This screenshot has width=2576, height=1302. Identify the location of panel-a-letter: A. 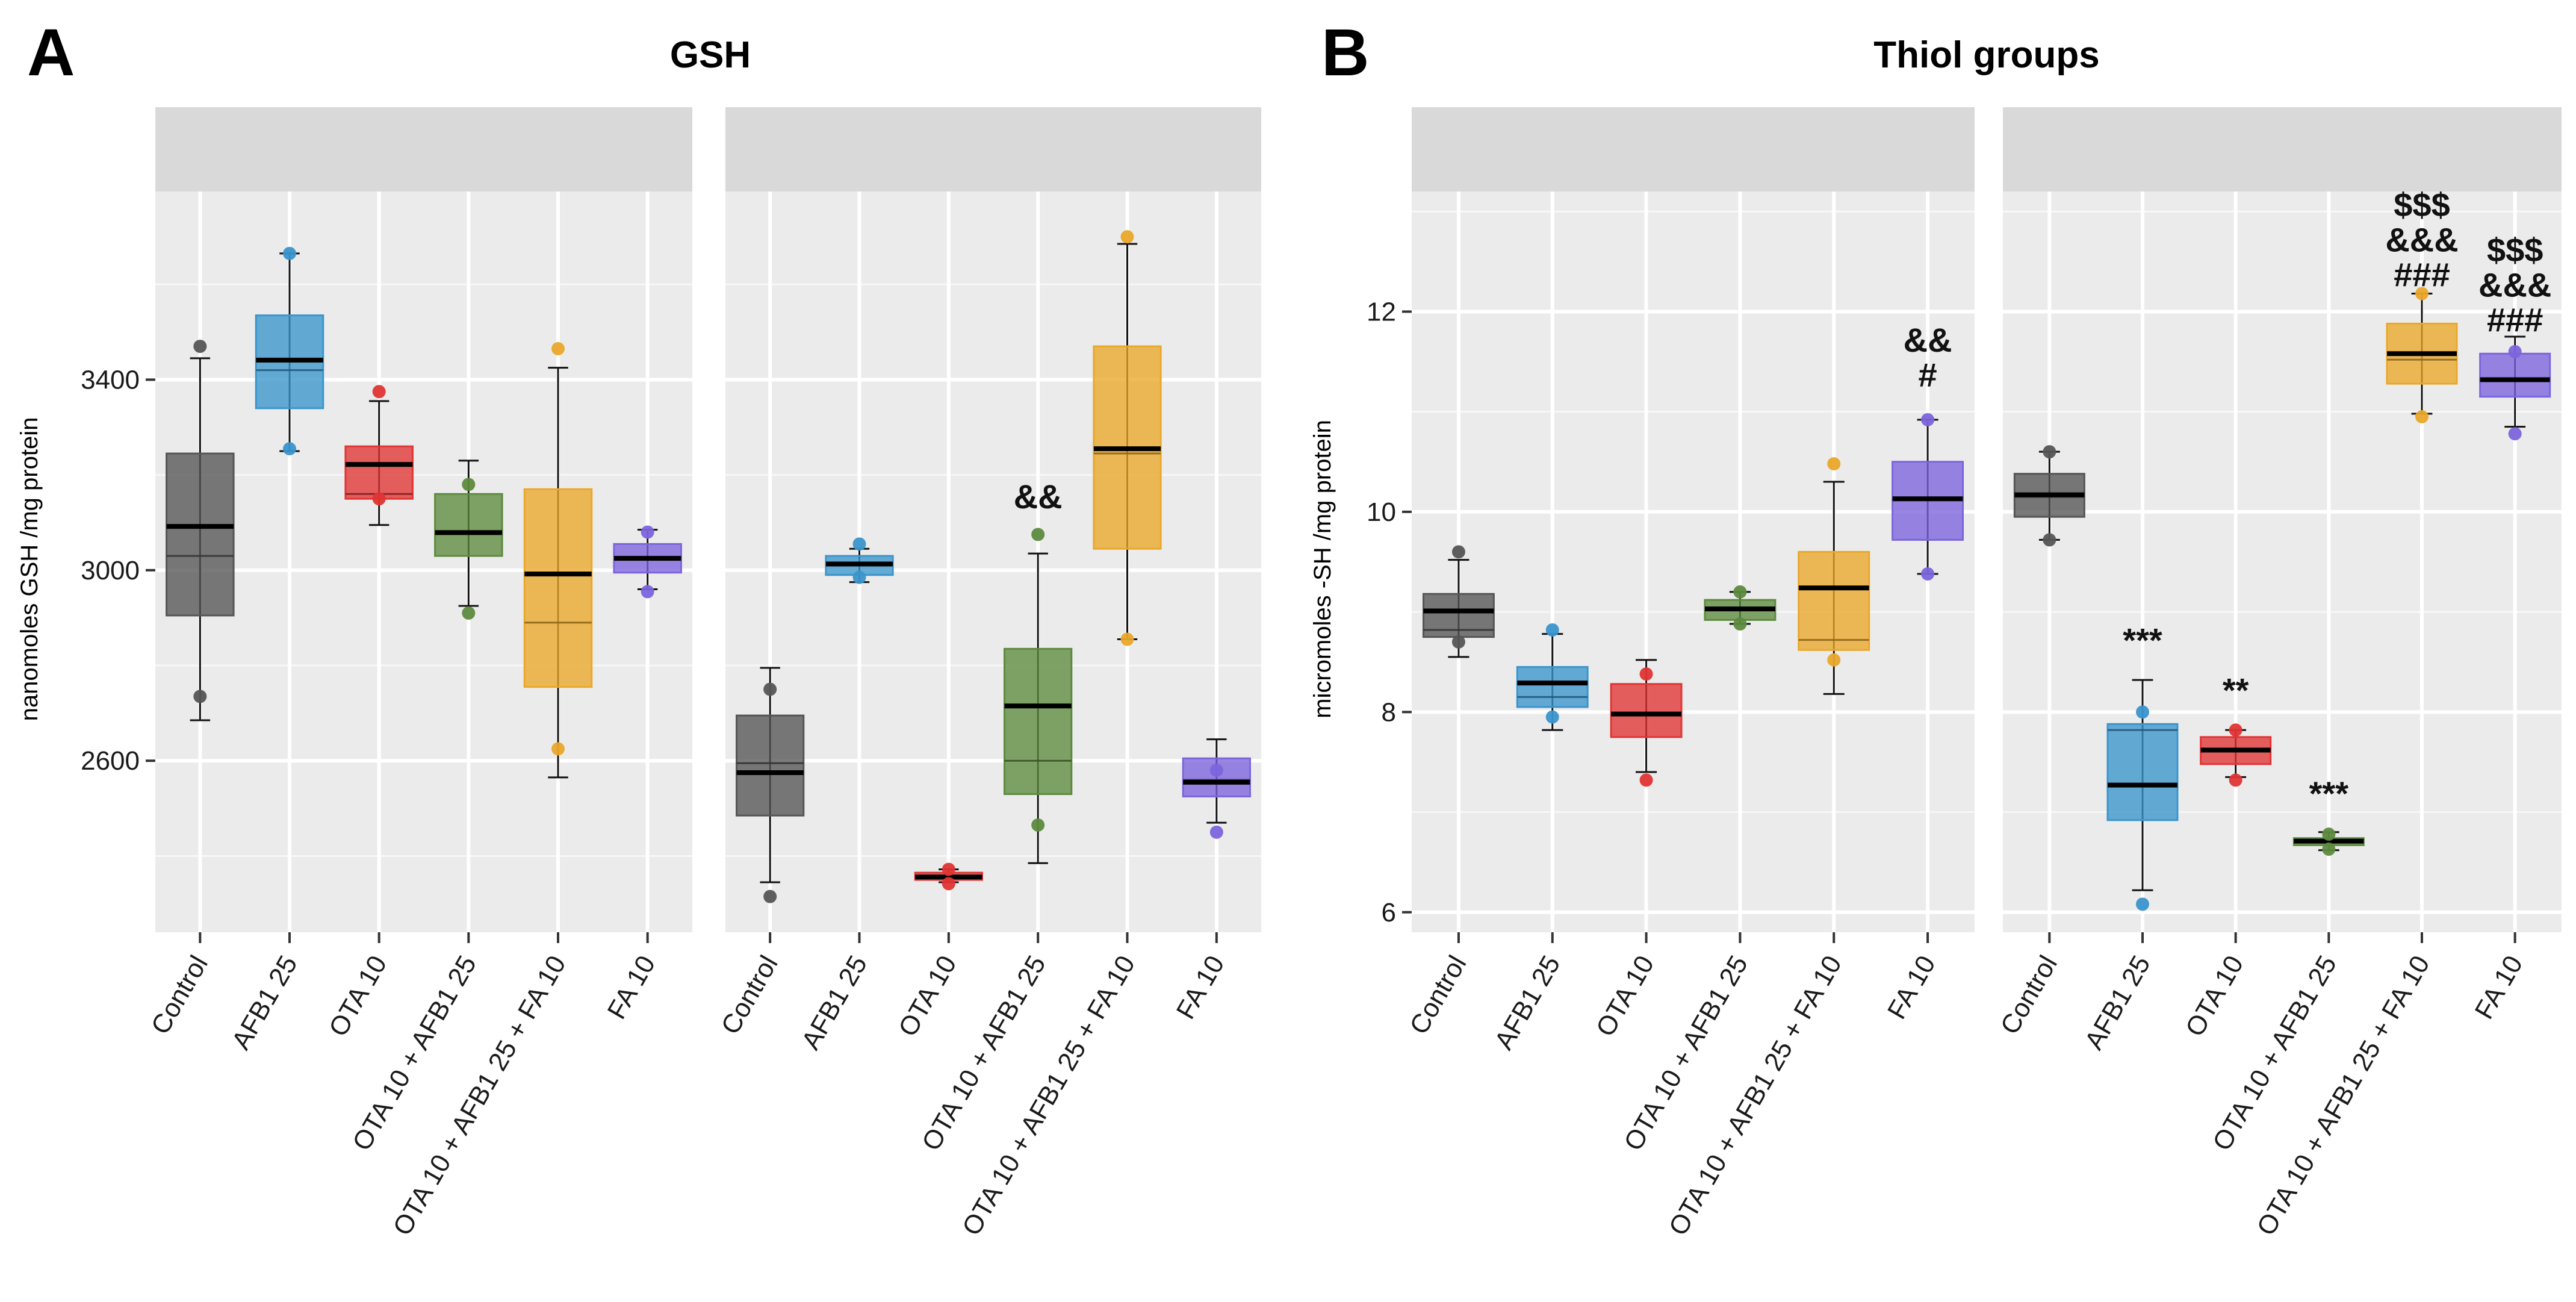
(51, 53).